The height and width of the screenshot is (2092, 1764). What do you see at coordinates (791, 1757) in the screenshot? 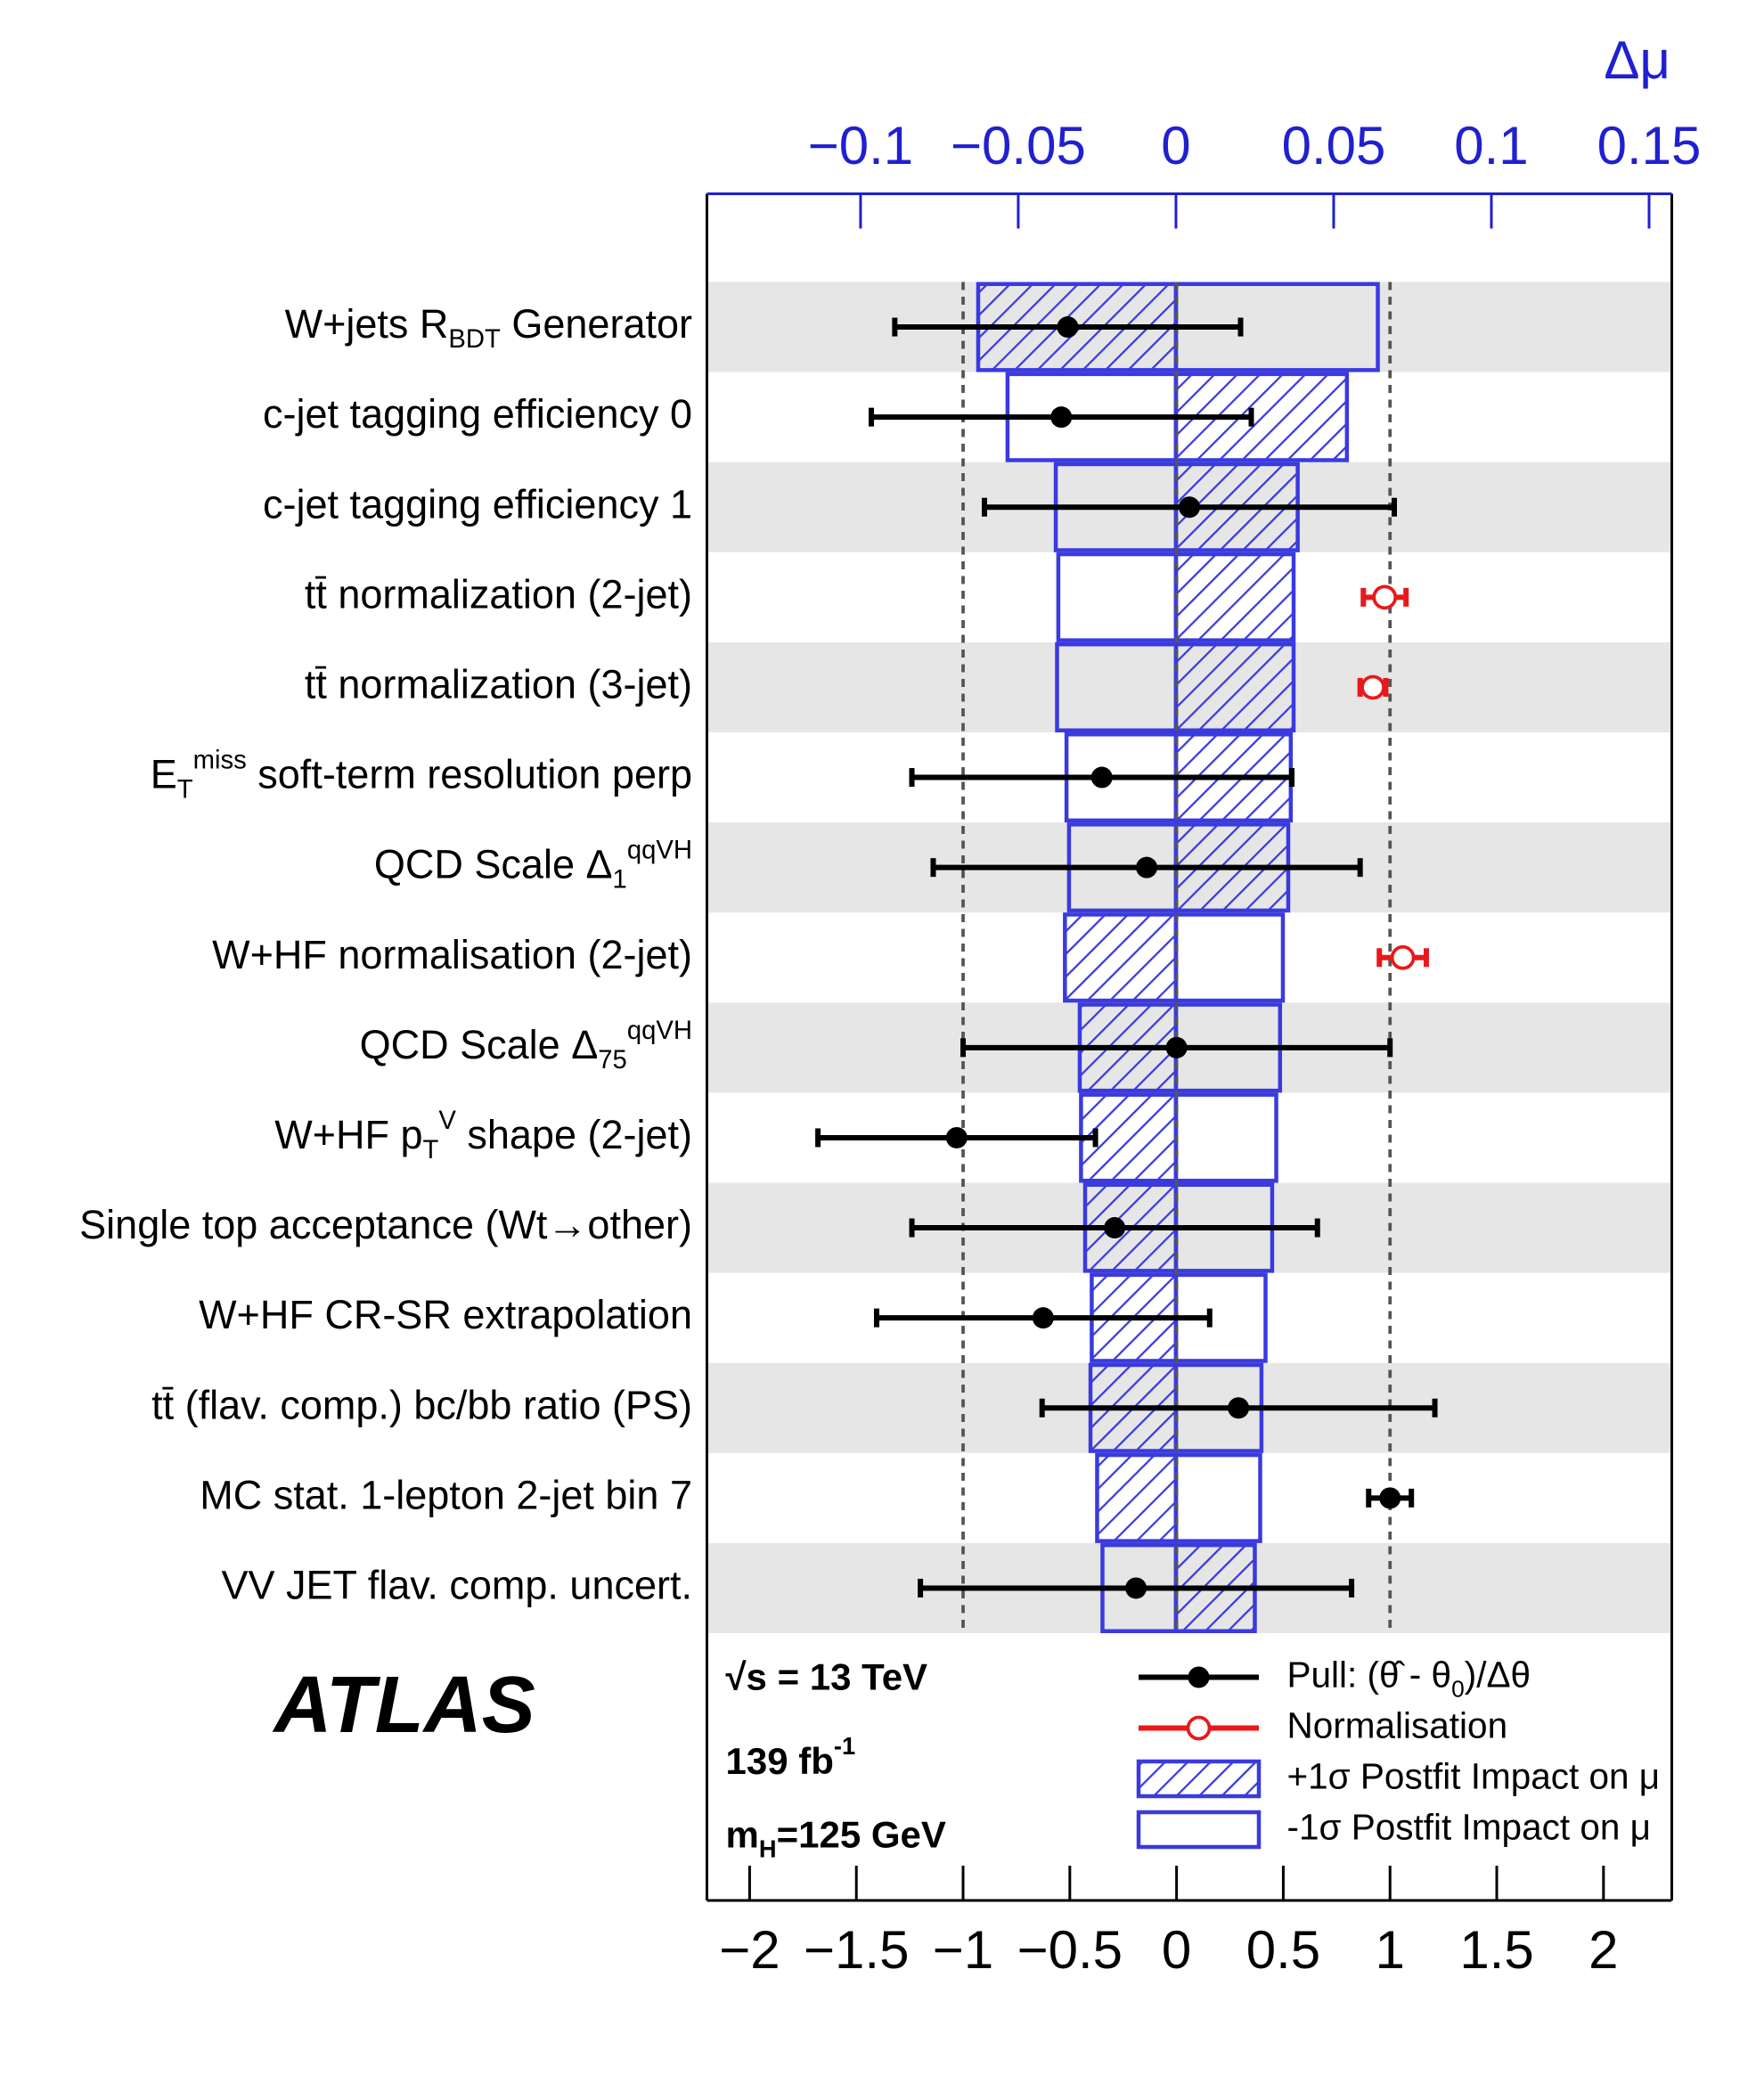
I see `annotation: 139 fb-1​` at bounding box center [791, 1757].